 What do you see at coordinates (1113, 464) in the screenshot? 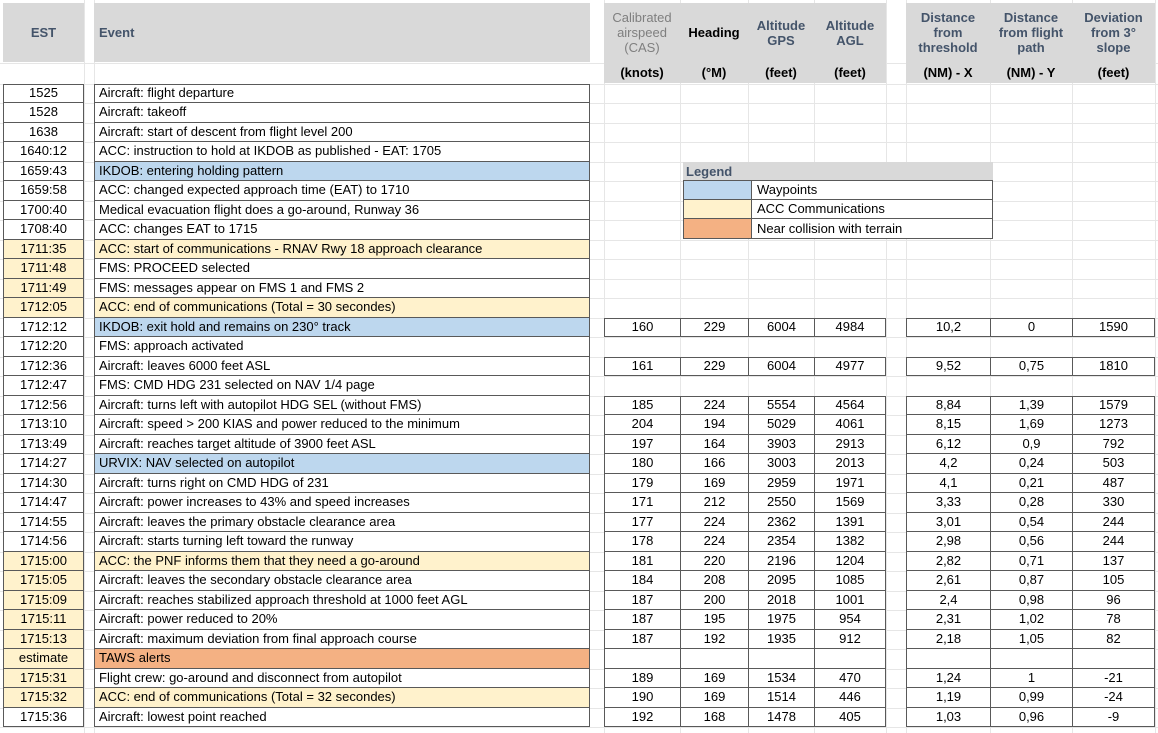
I see `deviation-slope-cell: 503` at bounding box center [1113, 464].